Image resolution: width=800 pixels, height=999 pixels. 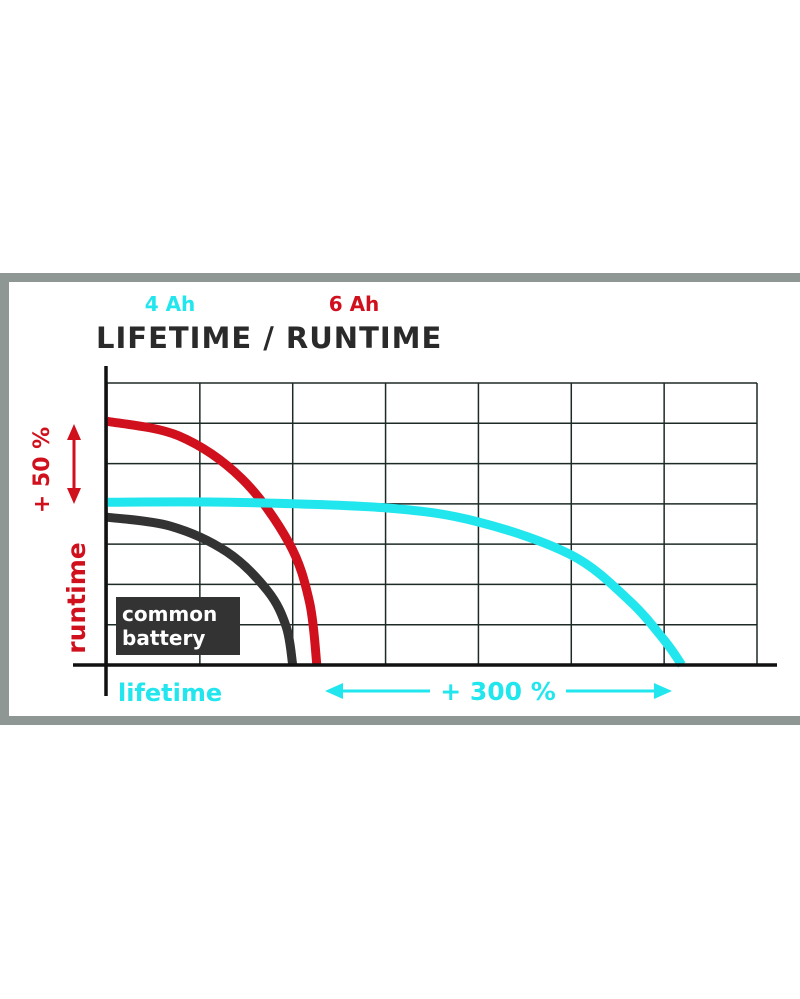 What do you see at coordinates (163, 638) in the screenshot?
I see `common-battery-line2: battery` at bounding box center [163, 638].